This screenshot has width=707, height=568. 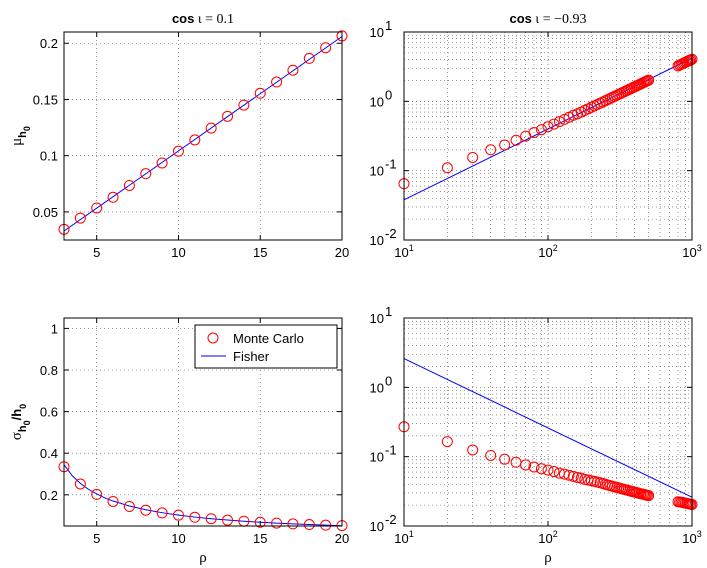 I want to click on subplot-title: cos ι = −0.93, so click(x=548, y=19).